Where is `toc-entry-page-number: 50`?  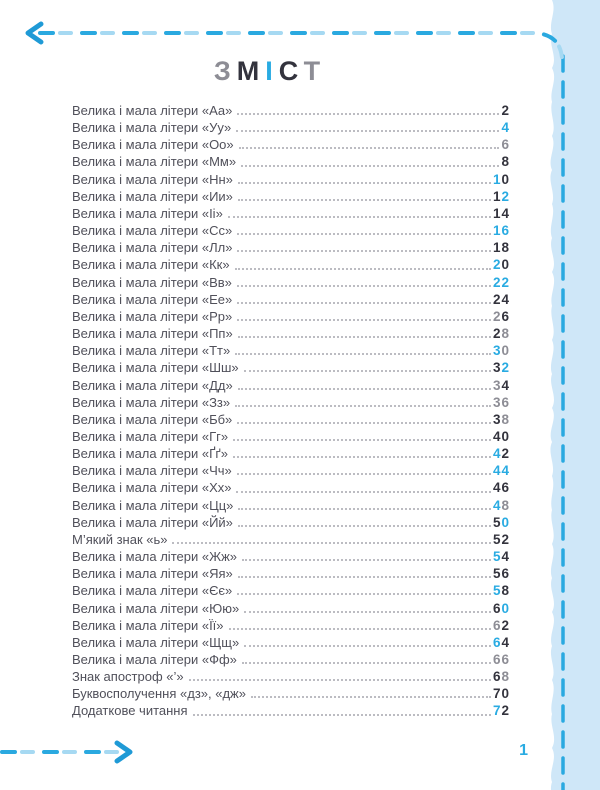
toc-entry-page-number: 50 is located at coordinates (501, 522).